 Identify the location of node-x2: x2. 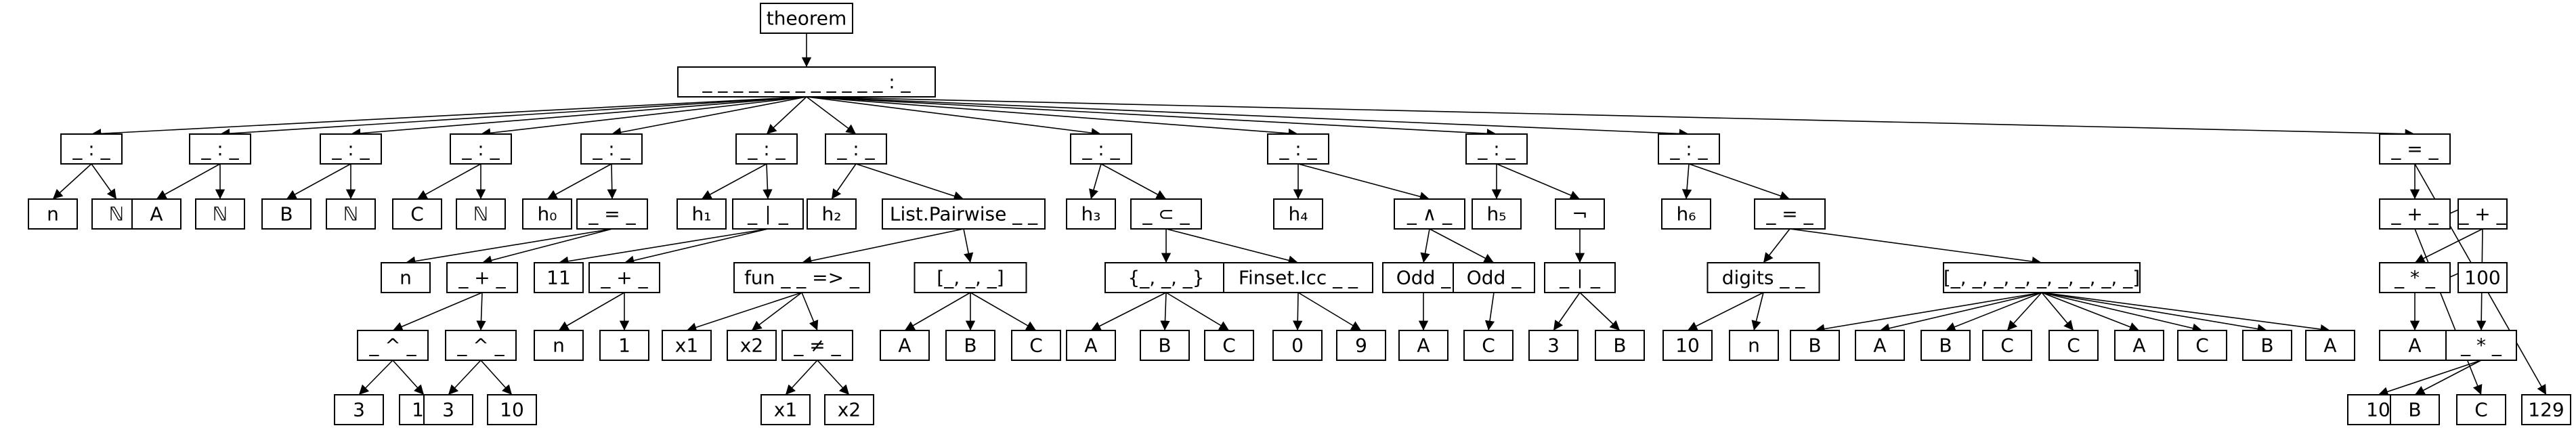
(752, 345).